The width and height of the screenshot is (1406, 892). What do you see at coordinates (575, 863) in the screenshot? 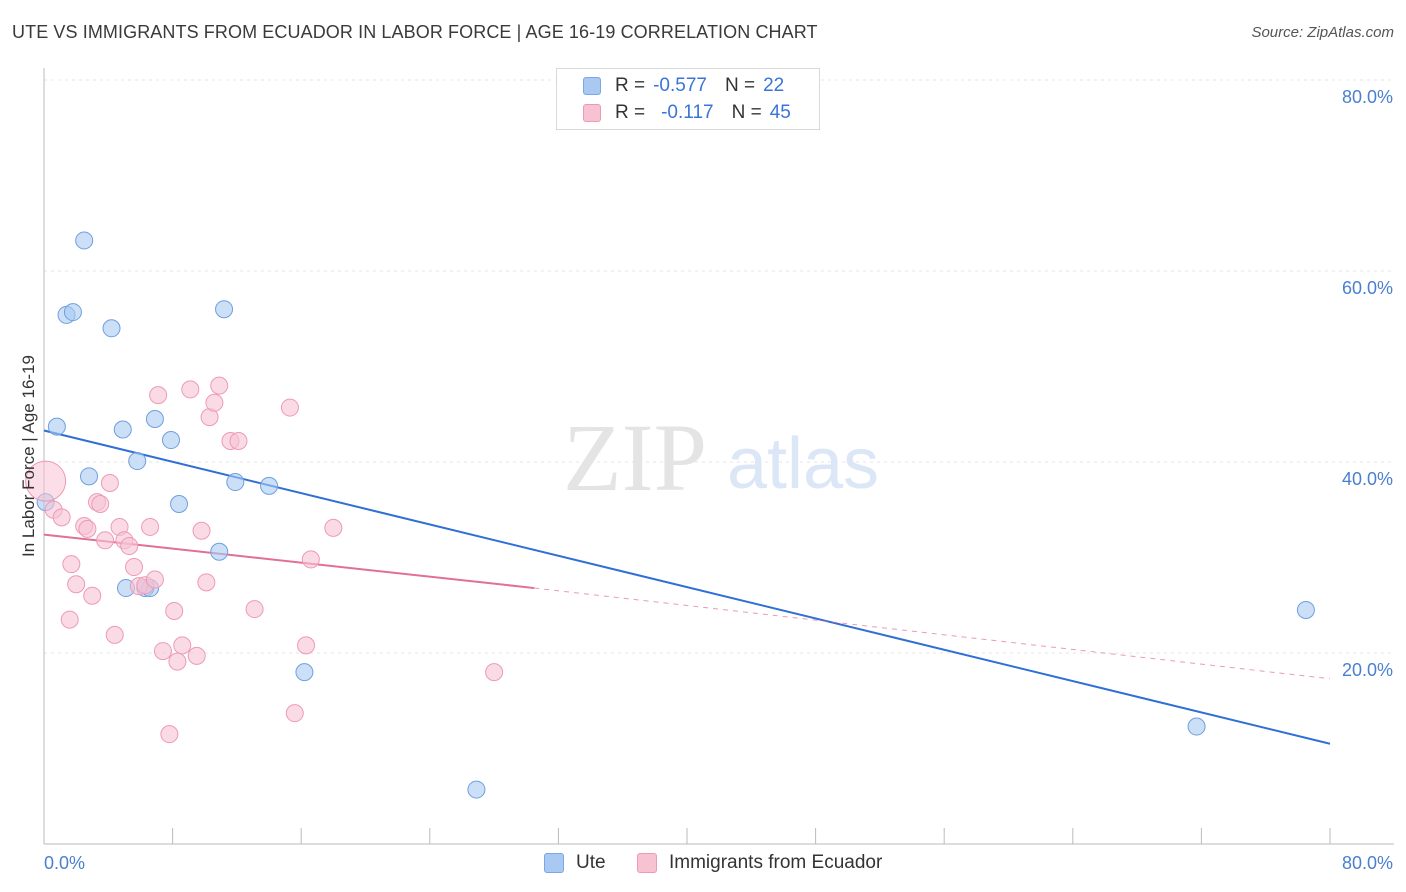
I see `series-legend-ute: Ute` at bounding box center [575, 863].